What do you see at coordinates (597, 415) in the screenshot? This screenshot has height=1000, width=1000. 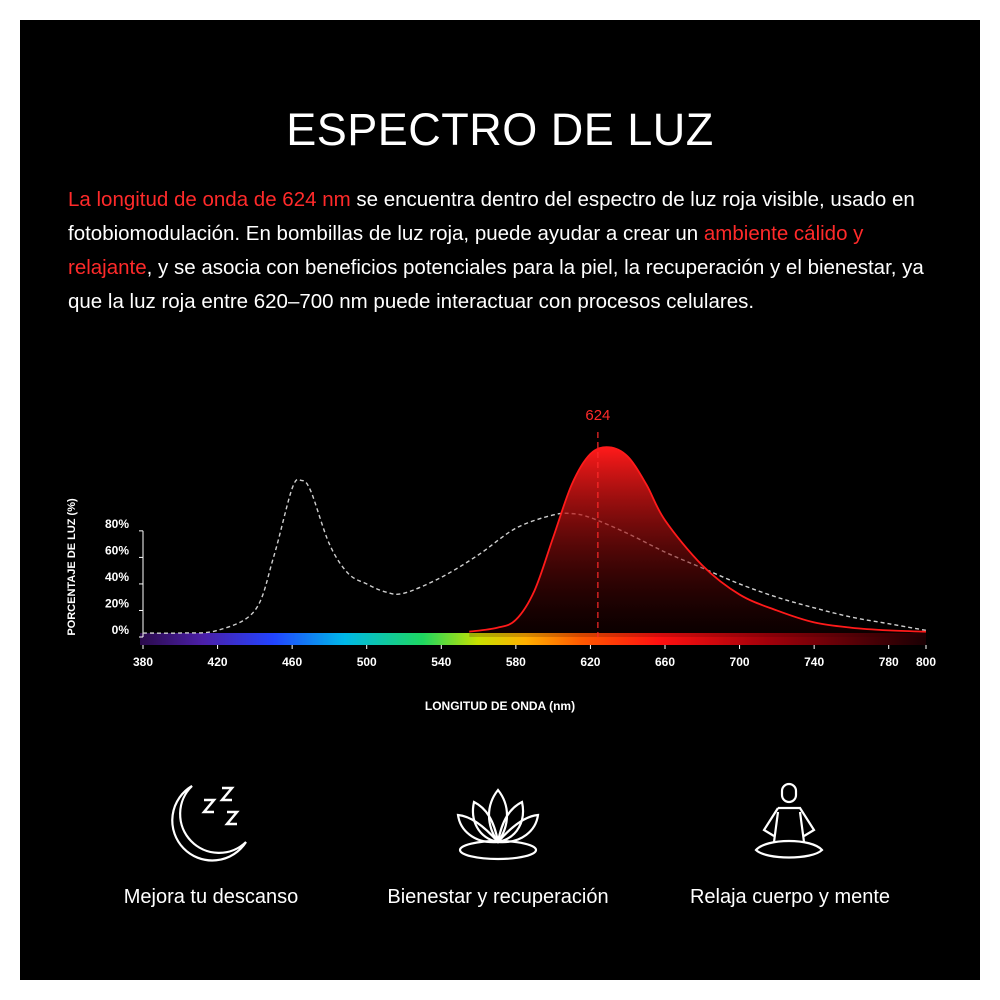 I see `annotation-label: 624` at bounding box center [597, 415].